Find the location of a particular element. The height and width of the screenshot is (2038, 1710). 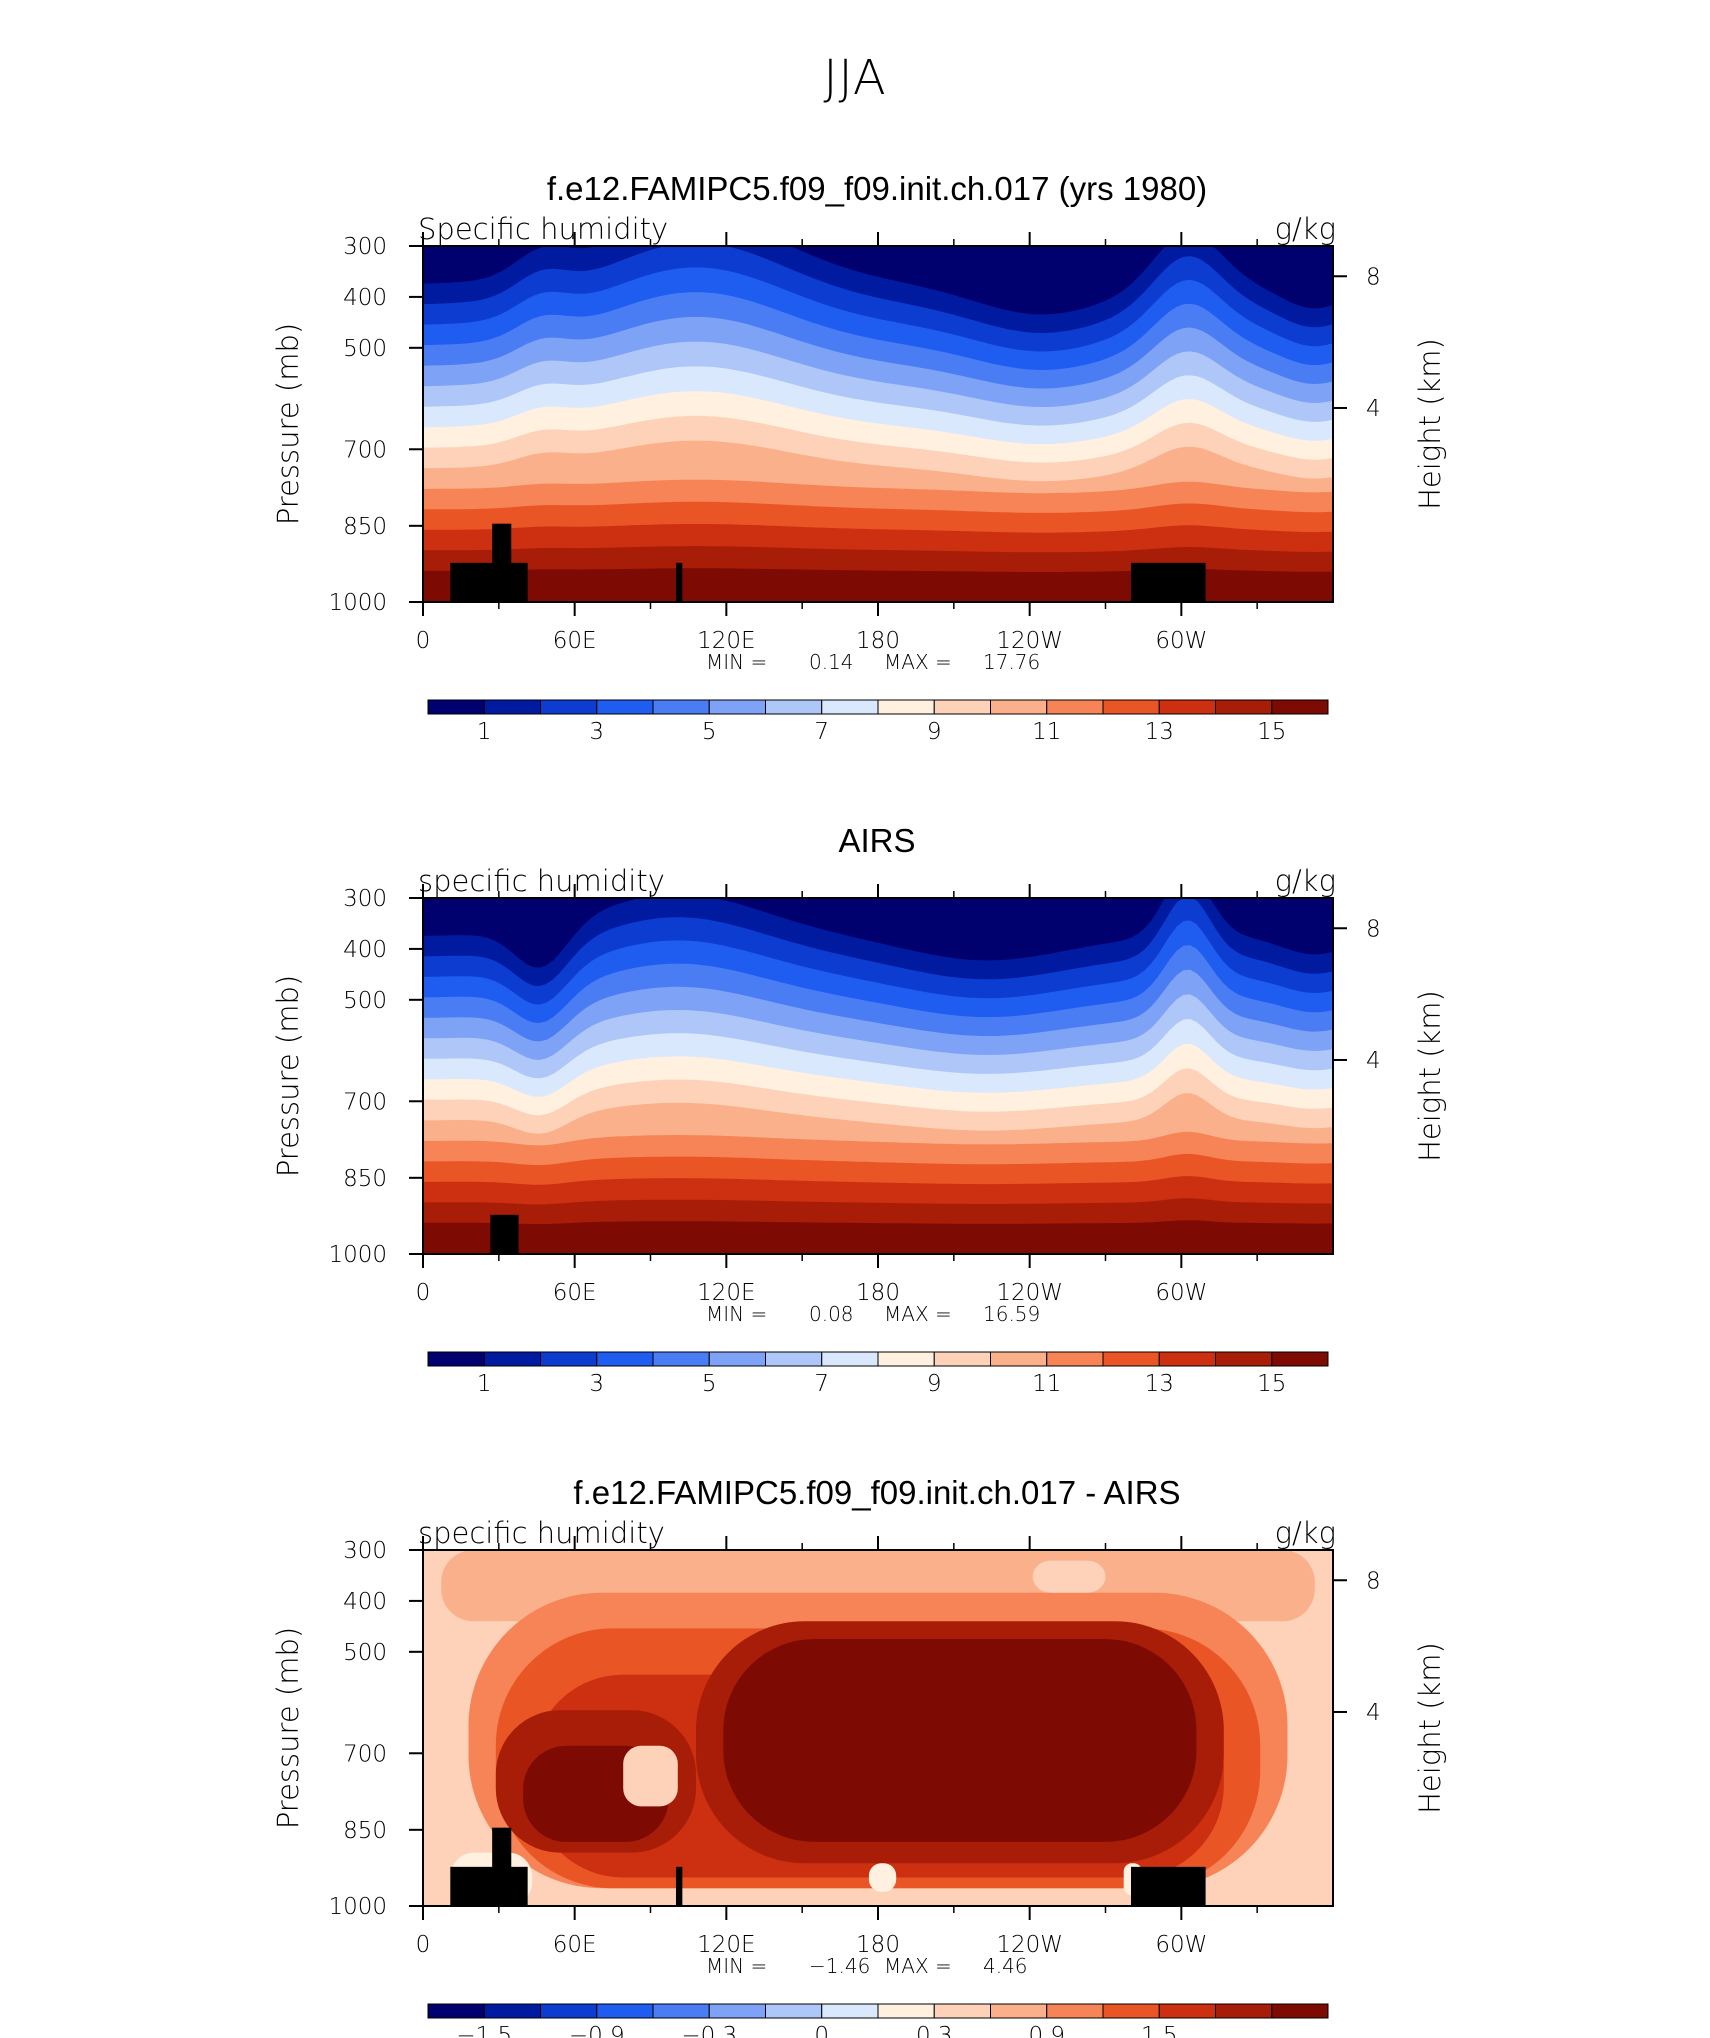

panel-title: AIRS is located at coordinates (876, 840).